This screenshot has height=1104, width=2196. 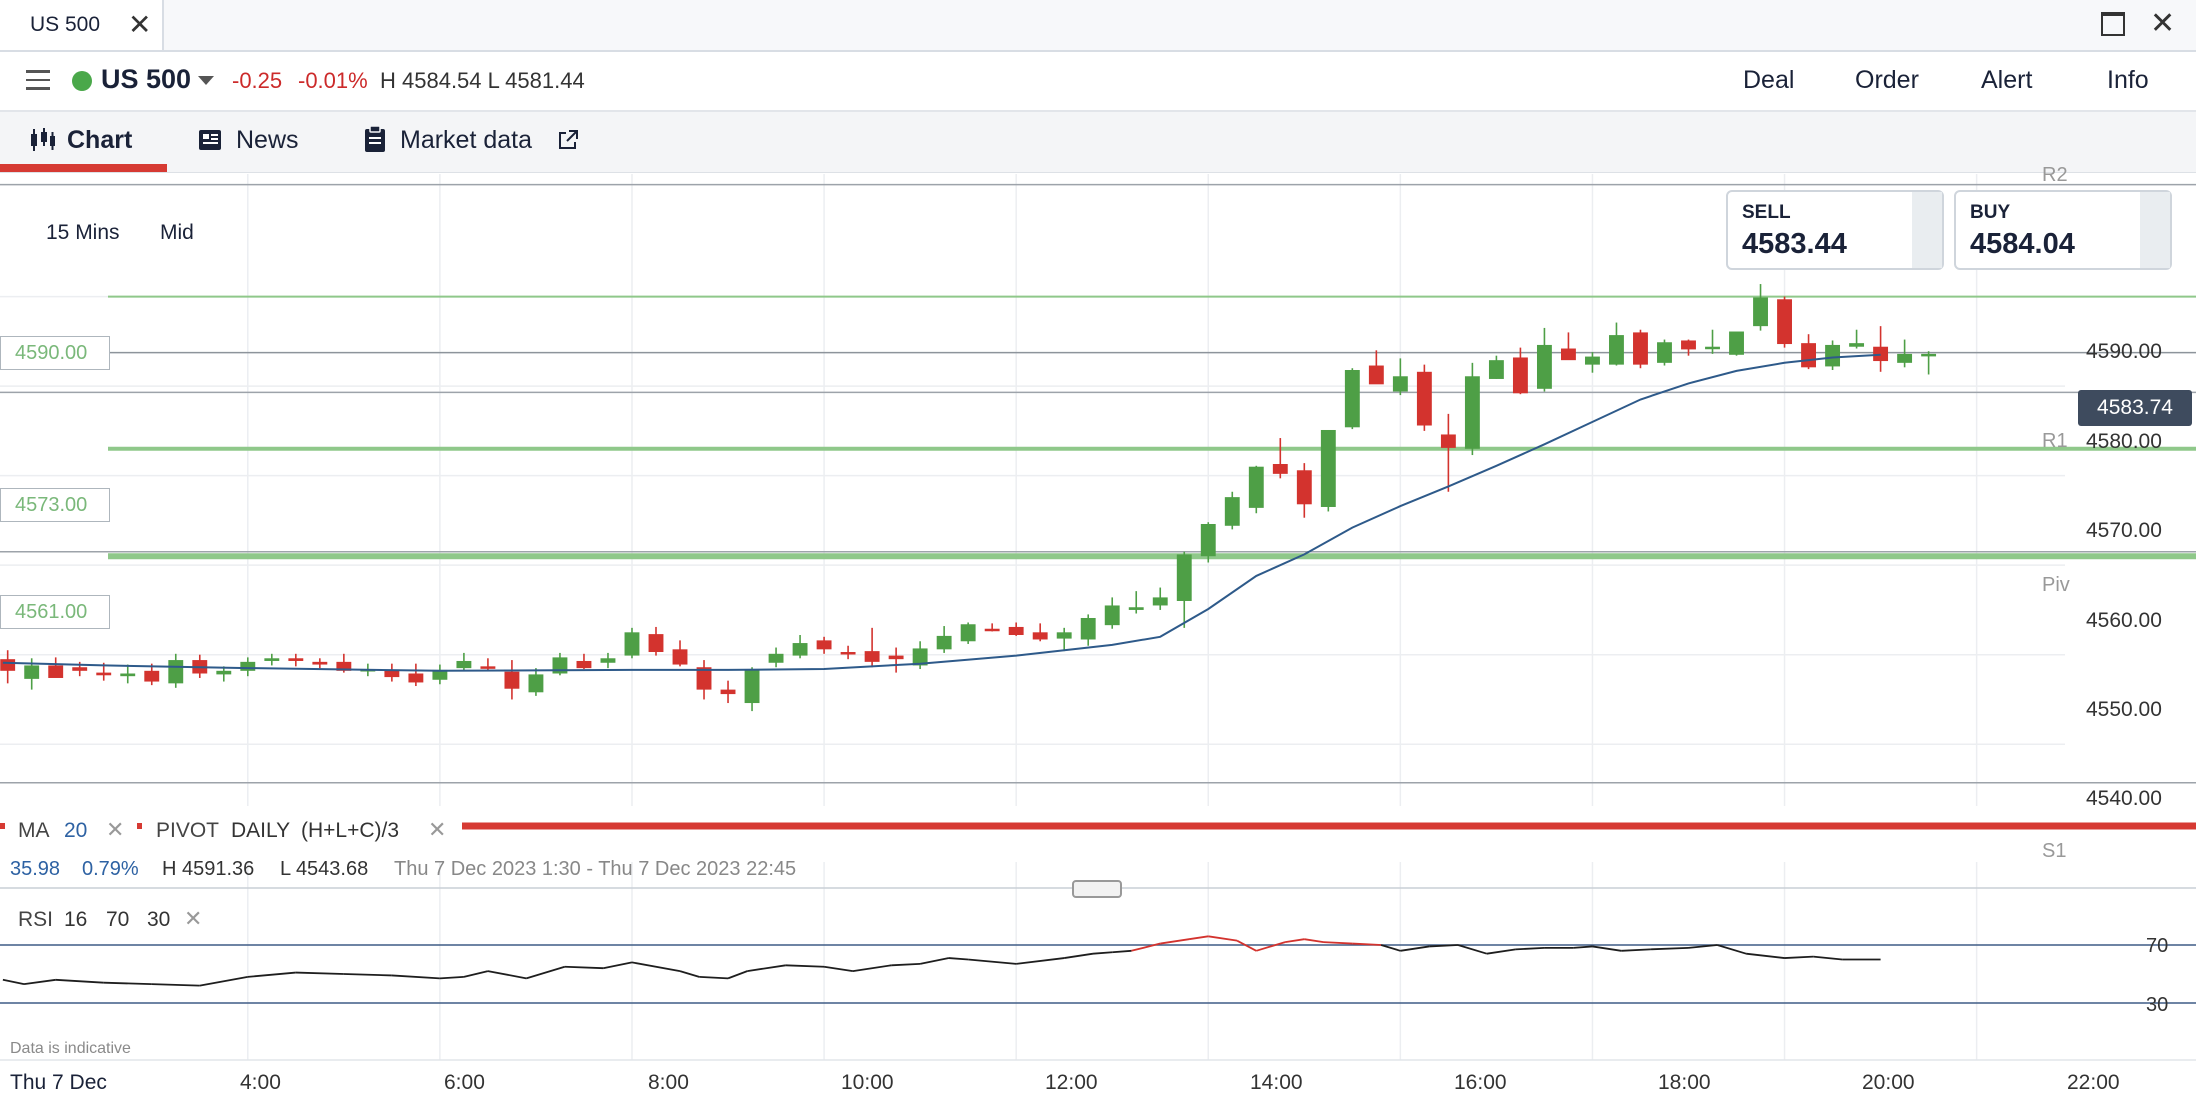 What do you see at coordinates (2007, 80) in the screenshot?
I see `alert-button: Alert` at bounding box center [2007, 80].